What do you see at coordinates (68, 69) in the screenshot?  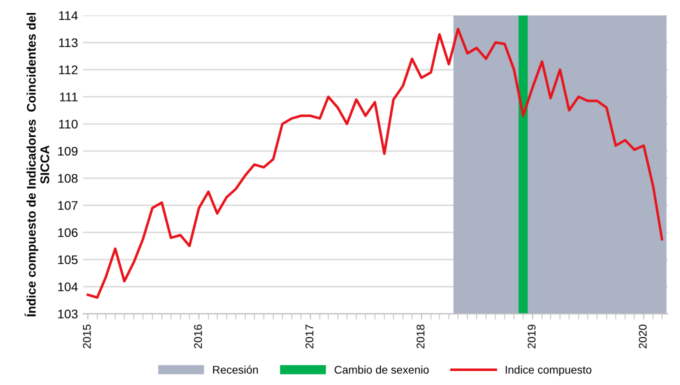 I see `y-tick-label: 112` at bounding box center [68, 69].